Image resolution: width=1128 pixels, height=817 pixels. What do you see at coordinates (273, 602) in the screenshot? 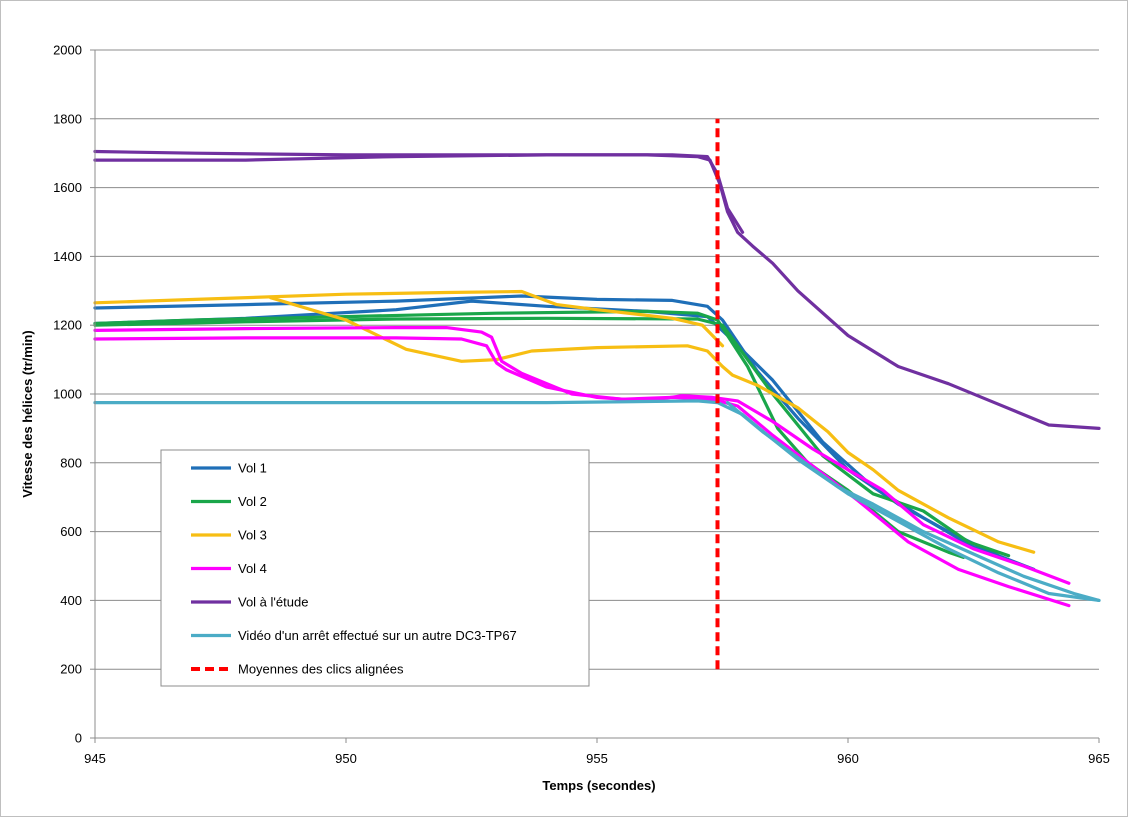
I see `legend-label: Vol à l'étude` at bounding box center [273, 602].